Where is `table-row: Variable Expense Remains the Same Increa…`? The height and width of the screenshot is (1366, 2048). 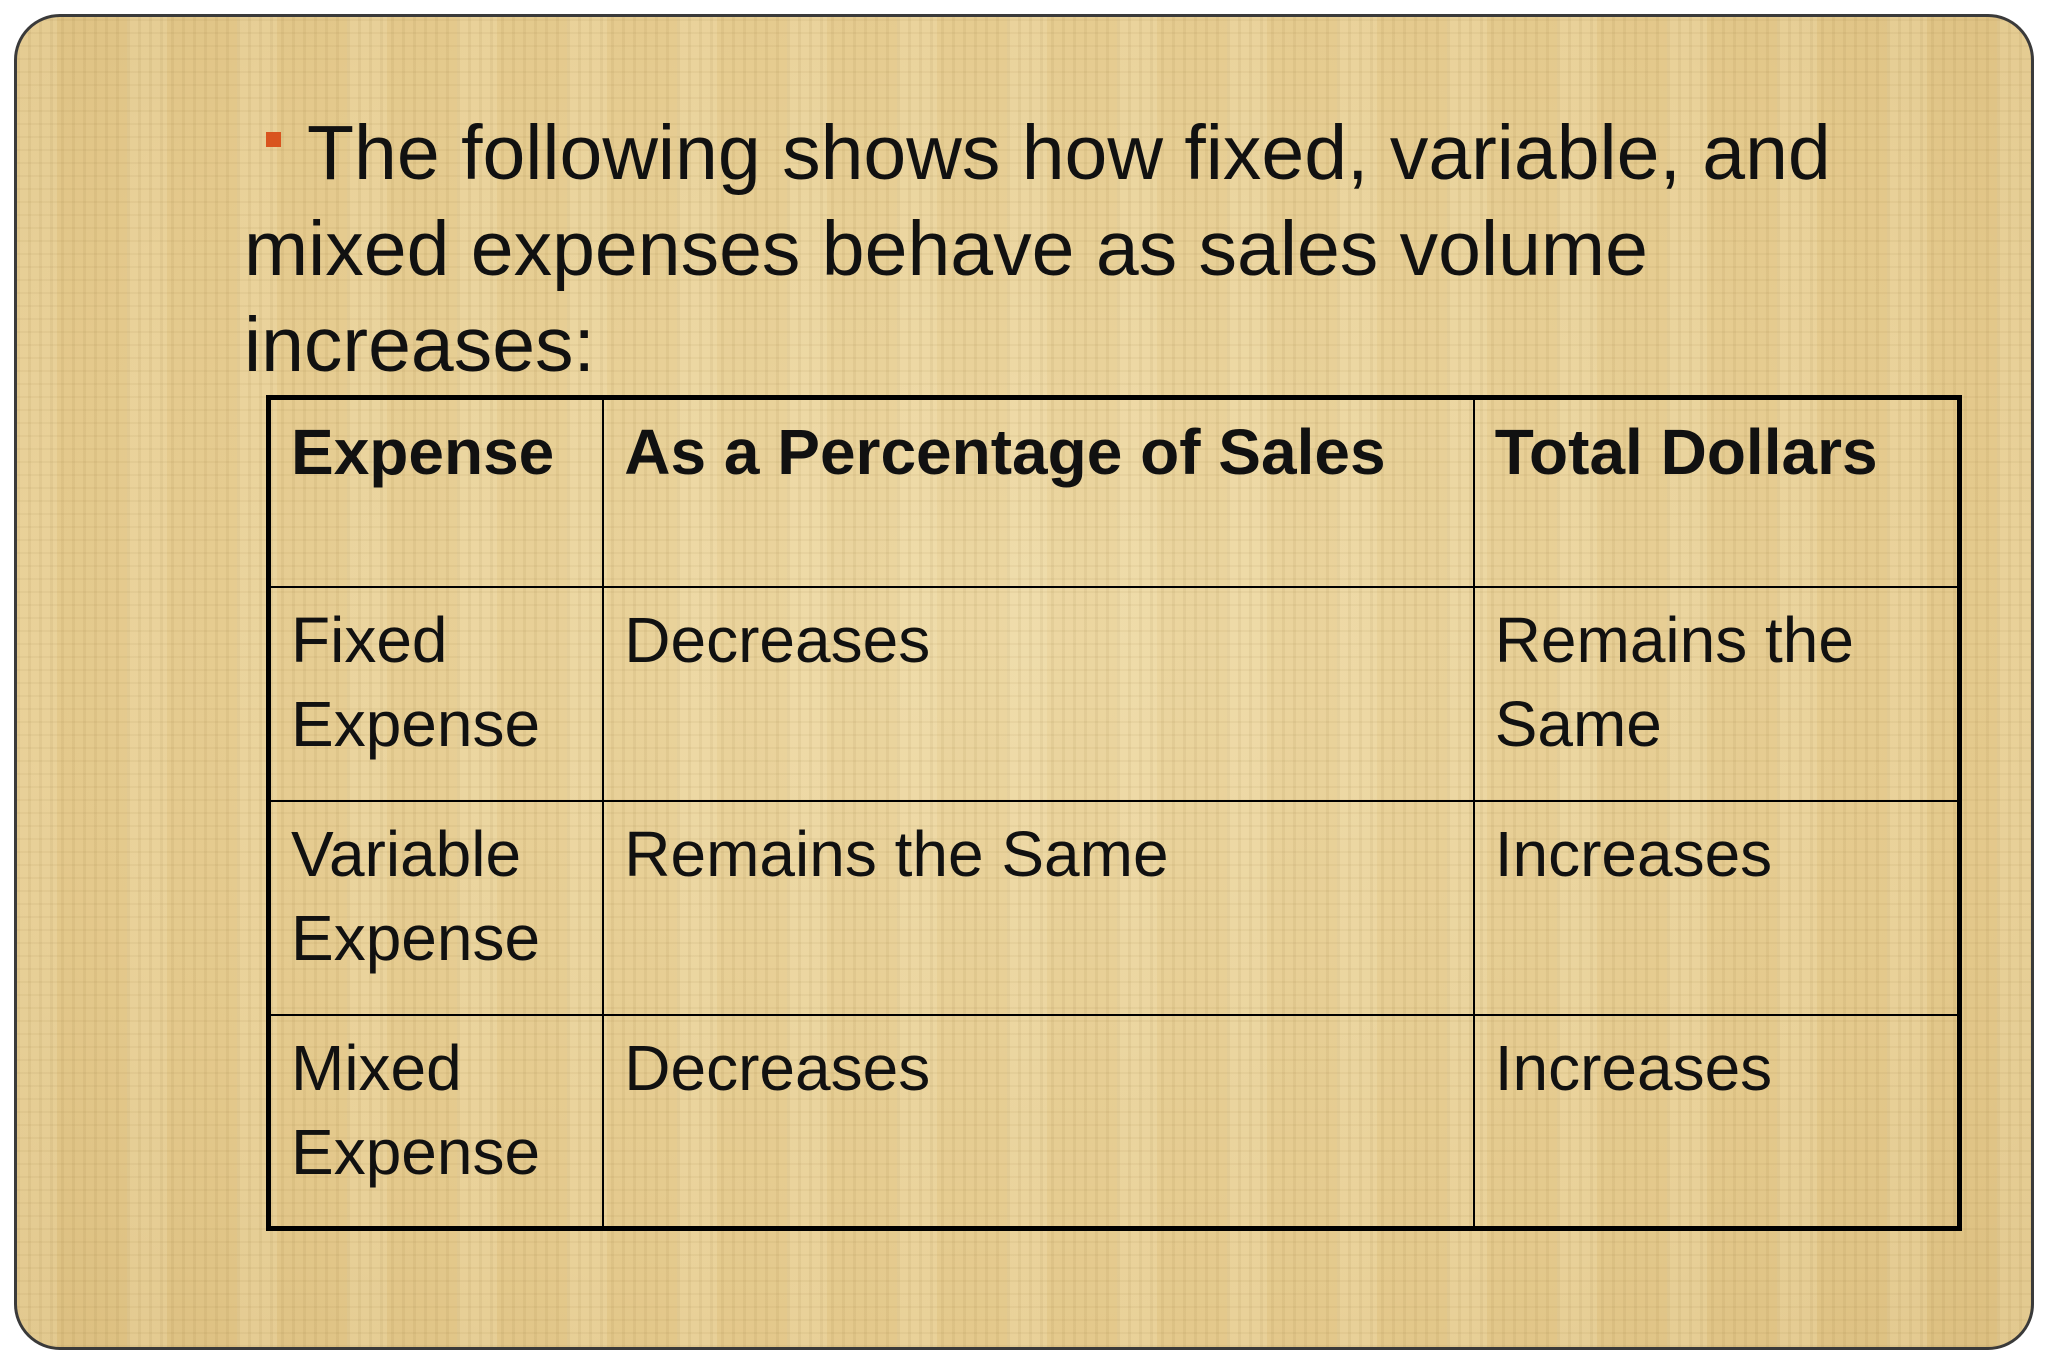
table-row: Variable Expense Remains the Same Increa… is located at coordinates (1114, 907).